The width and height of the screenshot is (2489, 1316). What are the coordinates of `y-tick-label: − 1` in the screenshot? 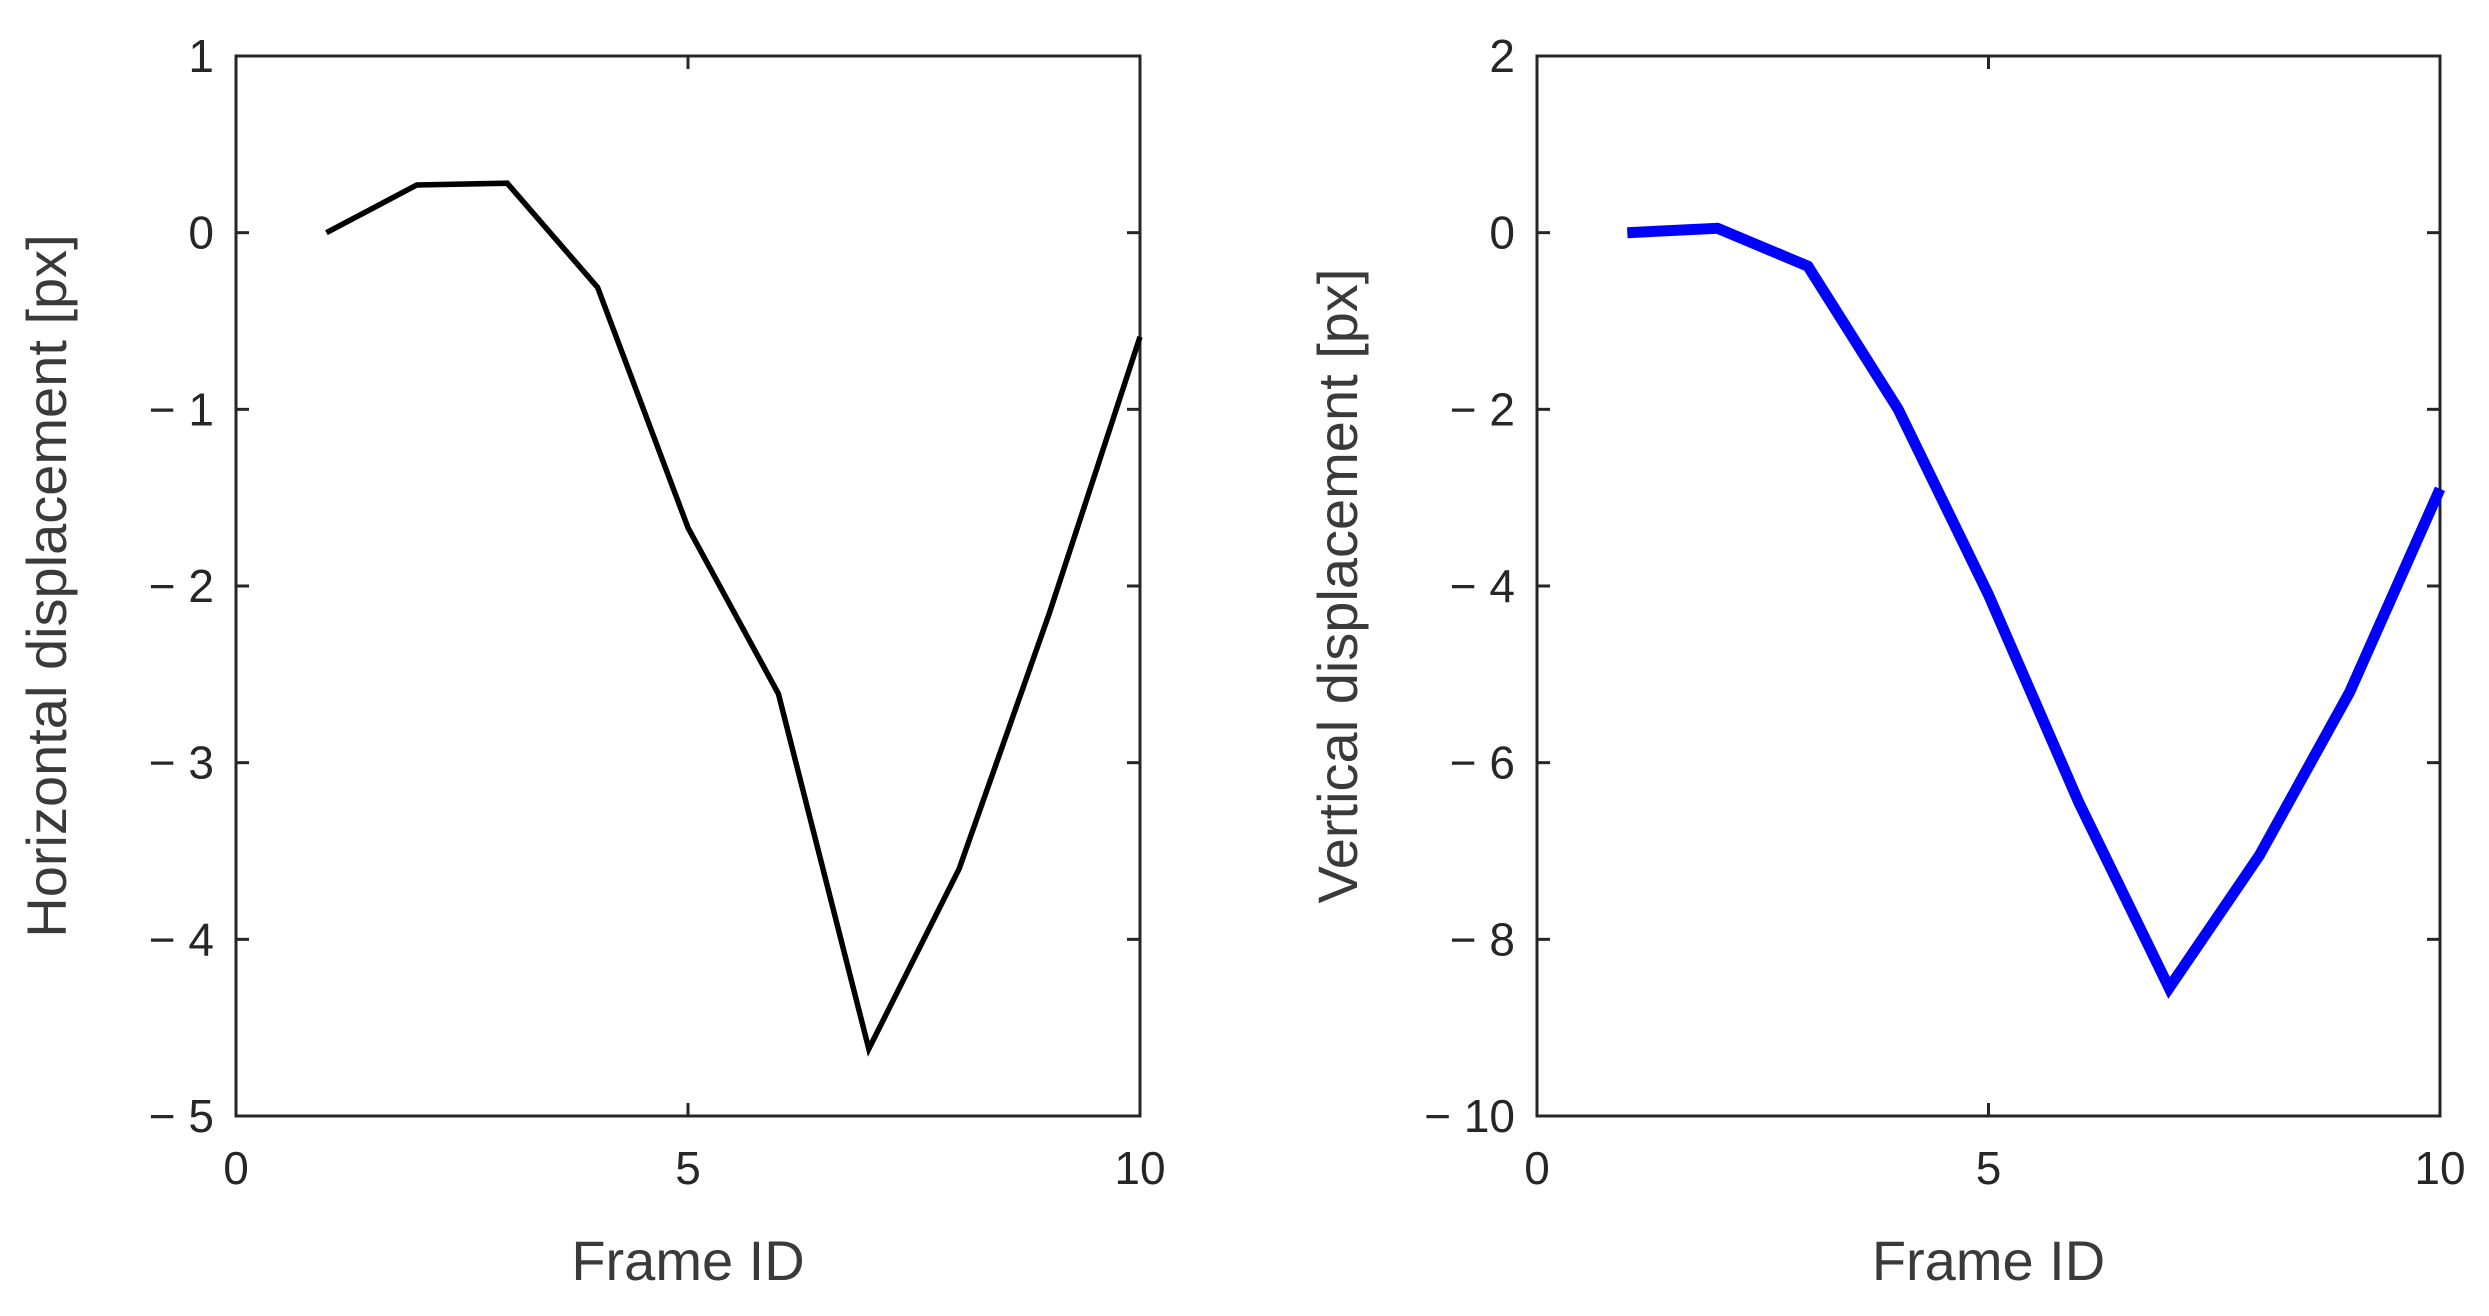 It's located at (181, 409).